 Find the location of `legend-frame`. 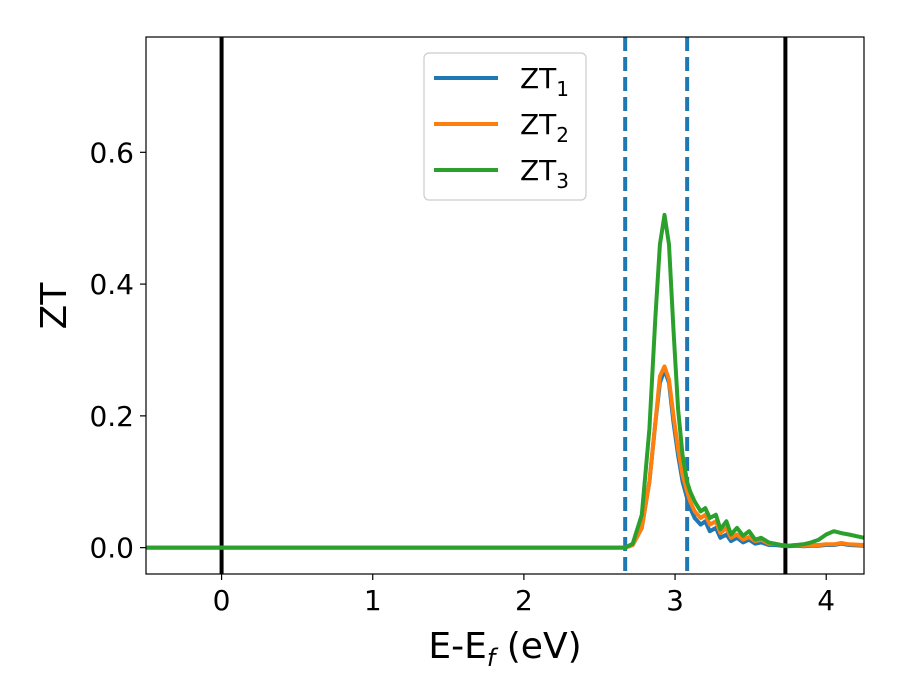

legend-frame is located at coordinates (505, 126).